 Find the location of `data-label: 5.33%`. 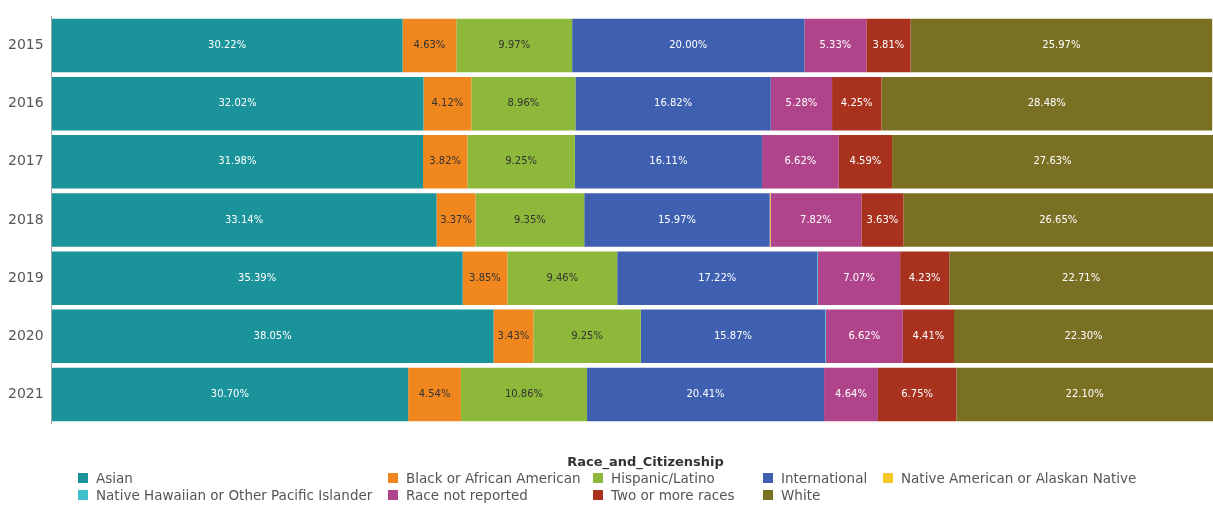

data-label: 5.33% is located at coordinates (835, 45).